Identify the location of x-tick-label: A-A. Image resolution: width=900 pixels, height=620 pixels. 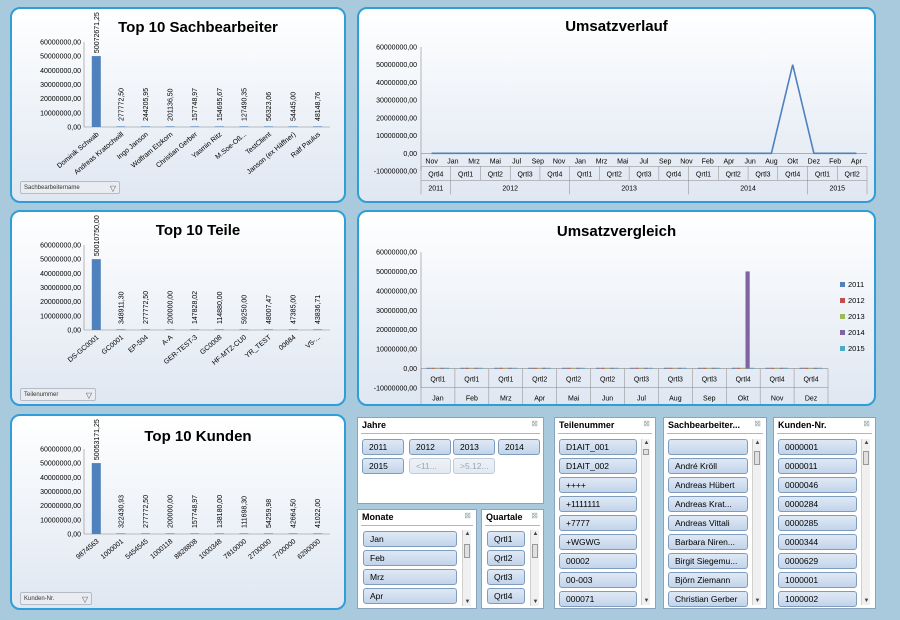
(168, 340).